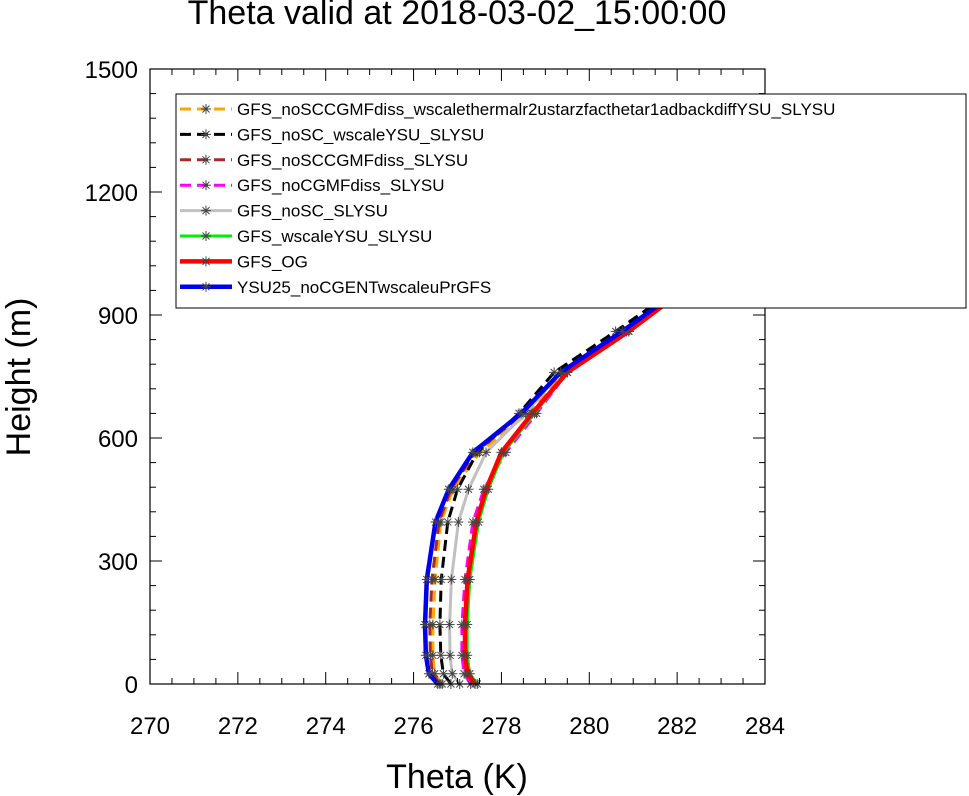 The image size is (969, 796). Describe the element at coordinates (312, 211) in the screenshot. I see `legend-label-4: GFS_noSC_SLYSU` at that location.